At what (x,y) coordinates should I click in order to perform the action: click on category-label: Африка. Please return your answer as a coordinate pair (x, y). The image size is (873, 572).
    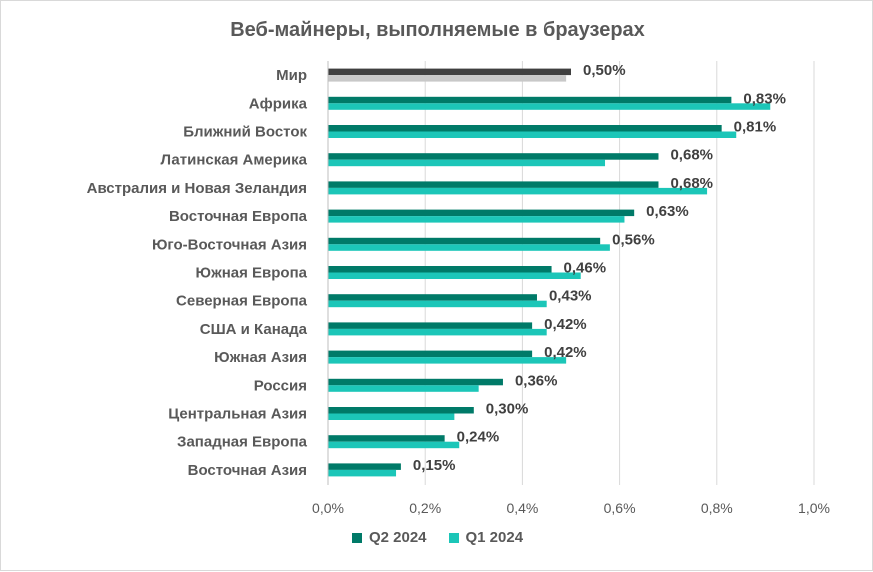
    Looking at the image, I should click on (278, 103).